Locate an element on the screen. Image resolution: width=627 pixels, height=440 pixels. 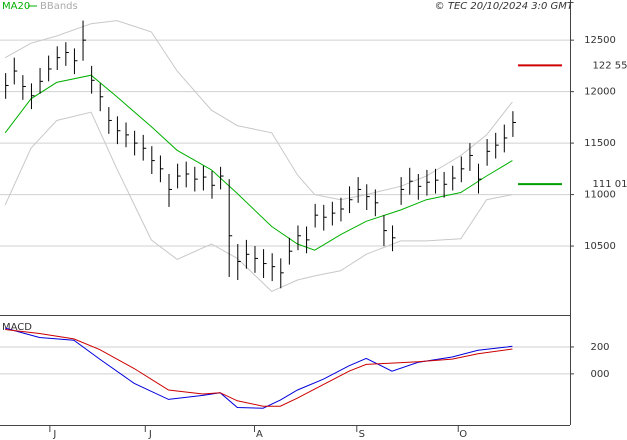
y-tick-label: 12000 is located at coordinates (600, 92).